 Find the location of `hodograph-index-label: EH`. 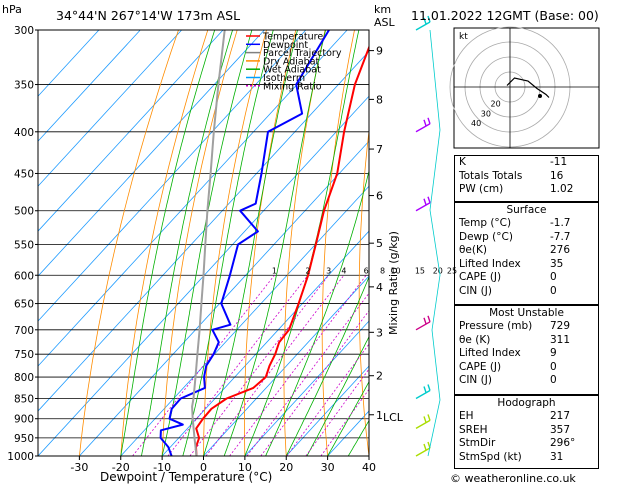

hodograph-index-label: EH is located at coordinates (466, 416).